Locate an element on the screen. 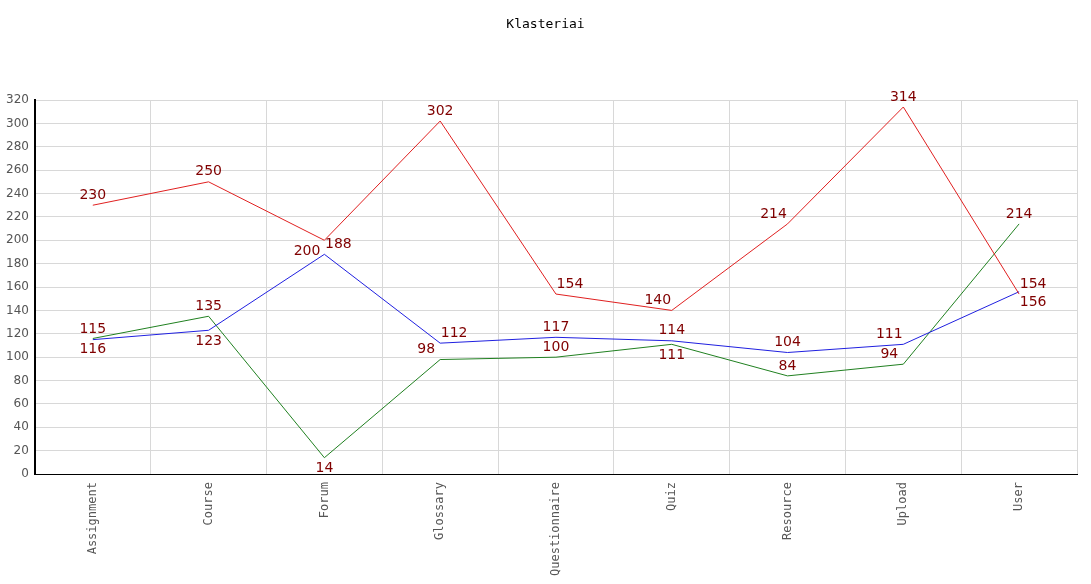 The height and width of the screenshot is (584, 1091). x-tick-label: Questionnaire is located at coordinates (555, 529).